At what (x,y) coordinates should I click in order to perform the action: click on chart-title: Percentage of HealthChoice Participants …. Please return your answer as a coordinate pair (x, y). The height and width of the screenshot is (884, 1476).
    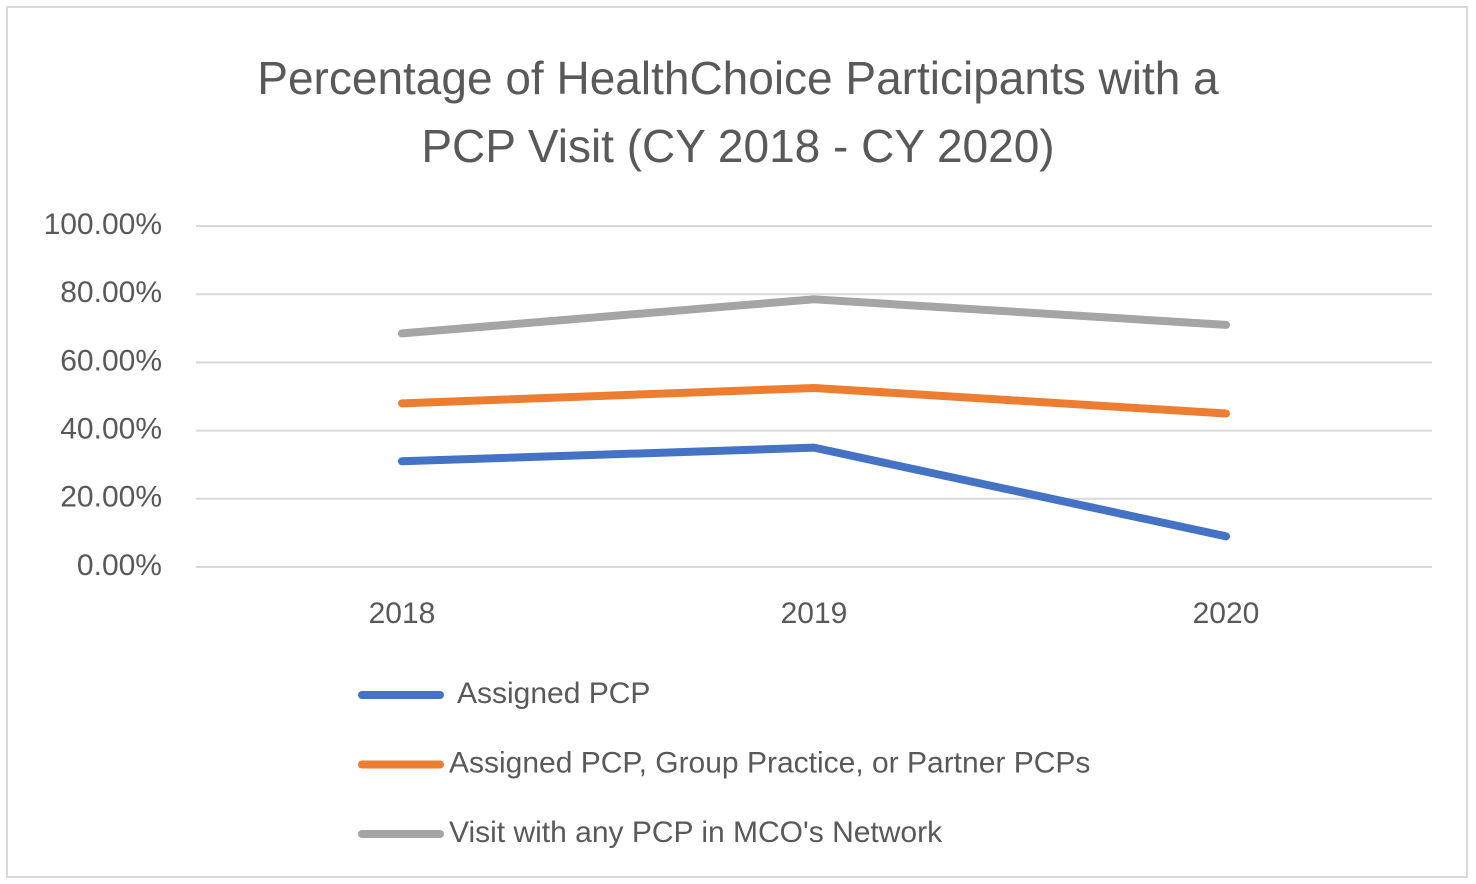
    Looking at the image, I should click on (738, 112).